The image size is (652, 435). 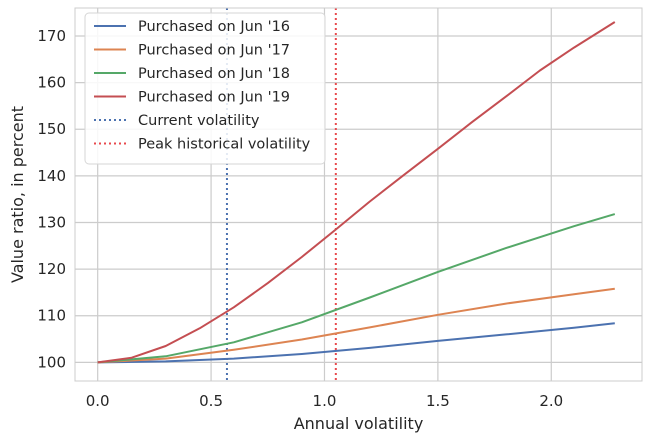 What do you see at coordinates (214, 98) in the screenshot?
I see `legend-label: Purchased on Jun '19` at bounding box center [214, 98].